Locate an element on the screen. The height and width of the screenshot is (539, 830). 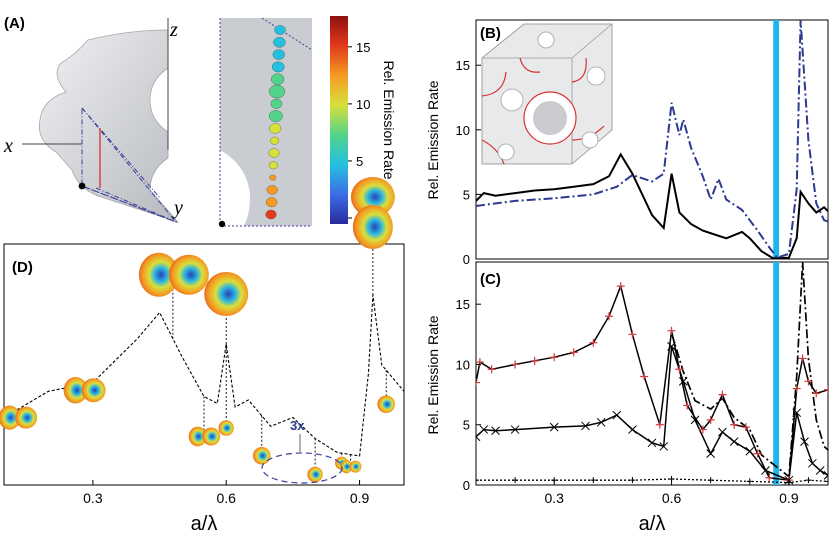
x-tick-label: 0.6 is located at coordinates (672, 498).